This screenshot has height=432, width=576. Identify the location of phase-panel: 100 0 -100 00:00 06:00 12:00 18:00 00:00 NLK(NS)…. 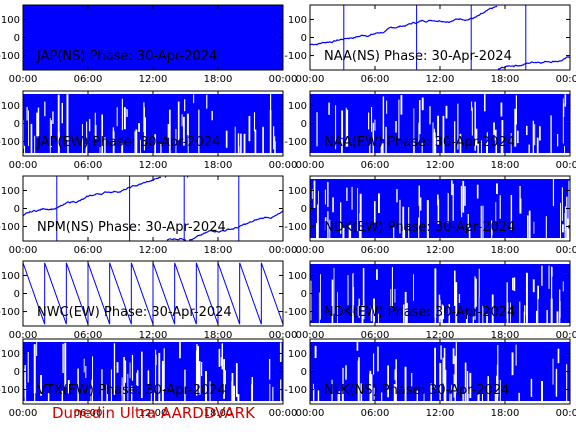
(430, 378).